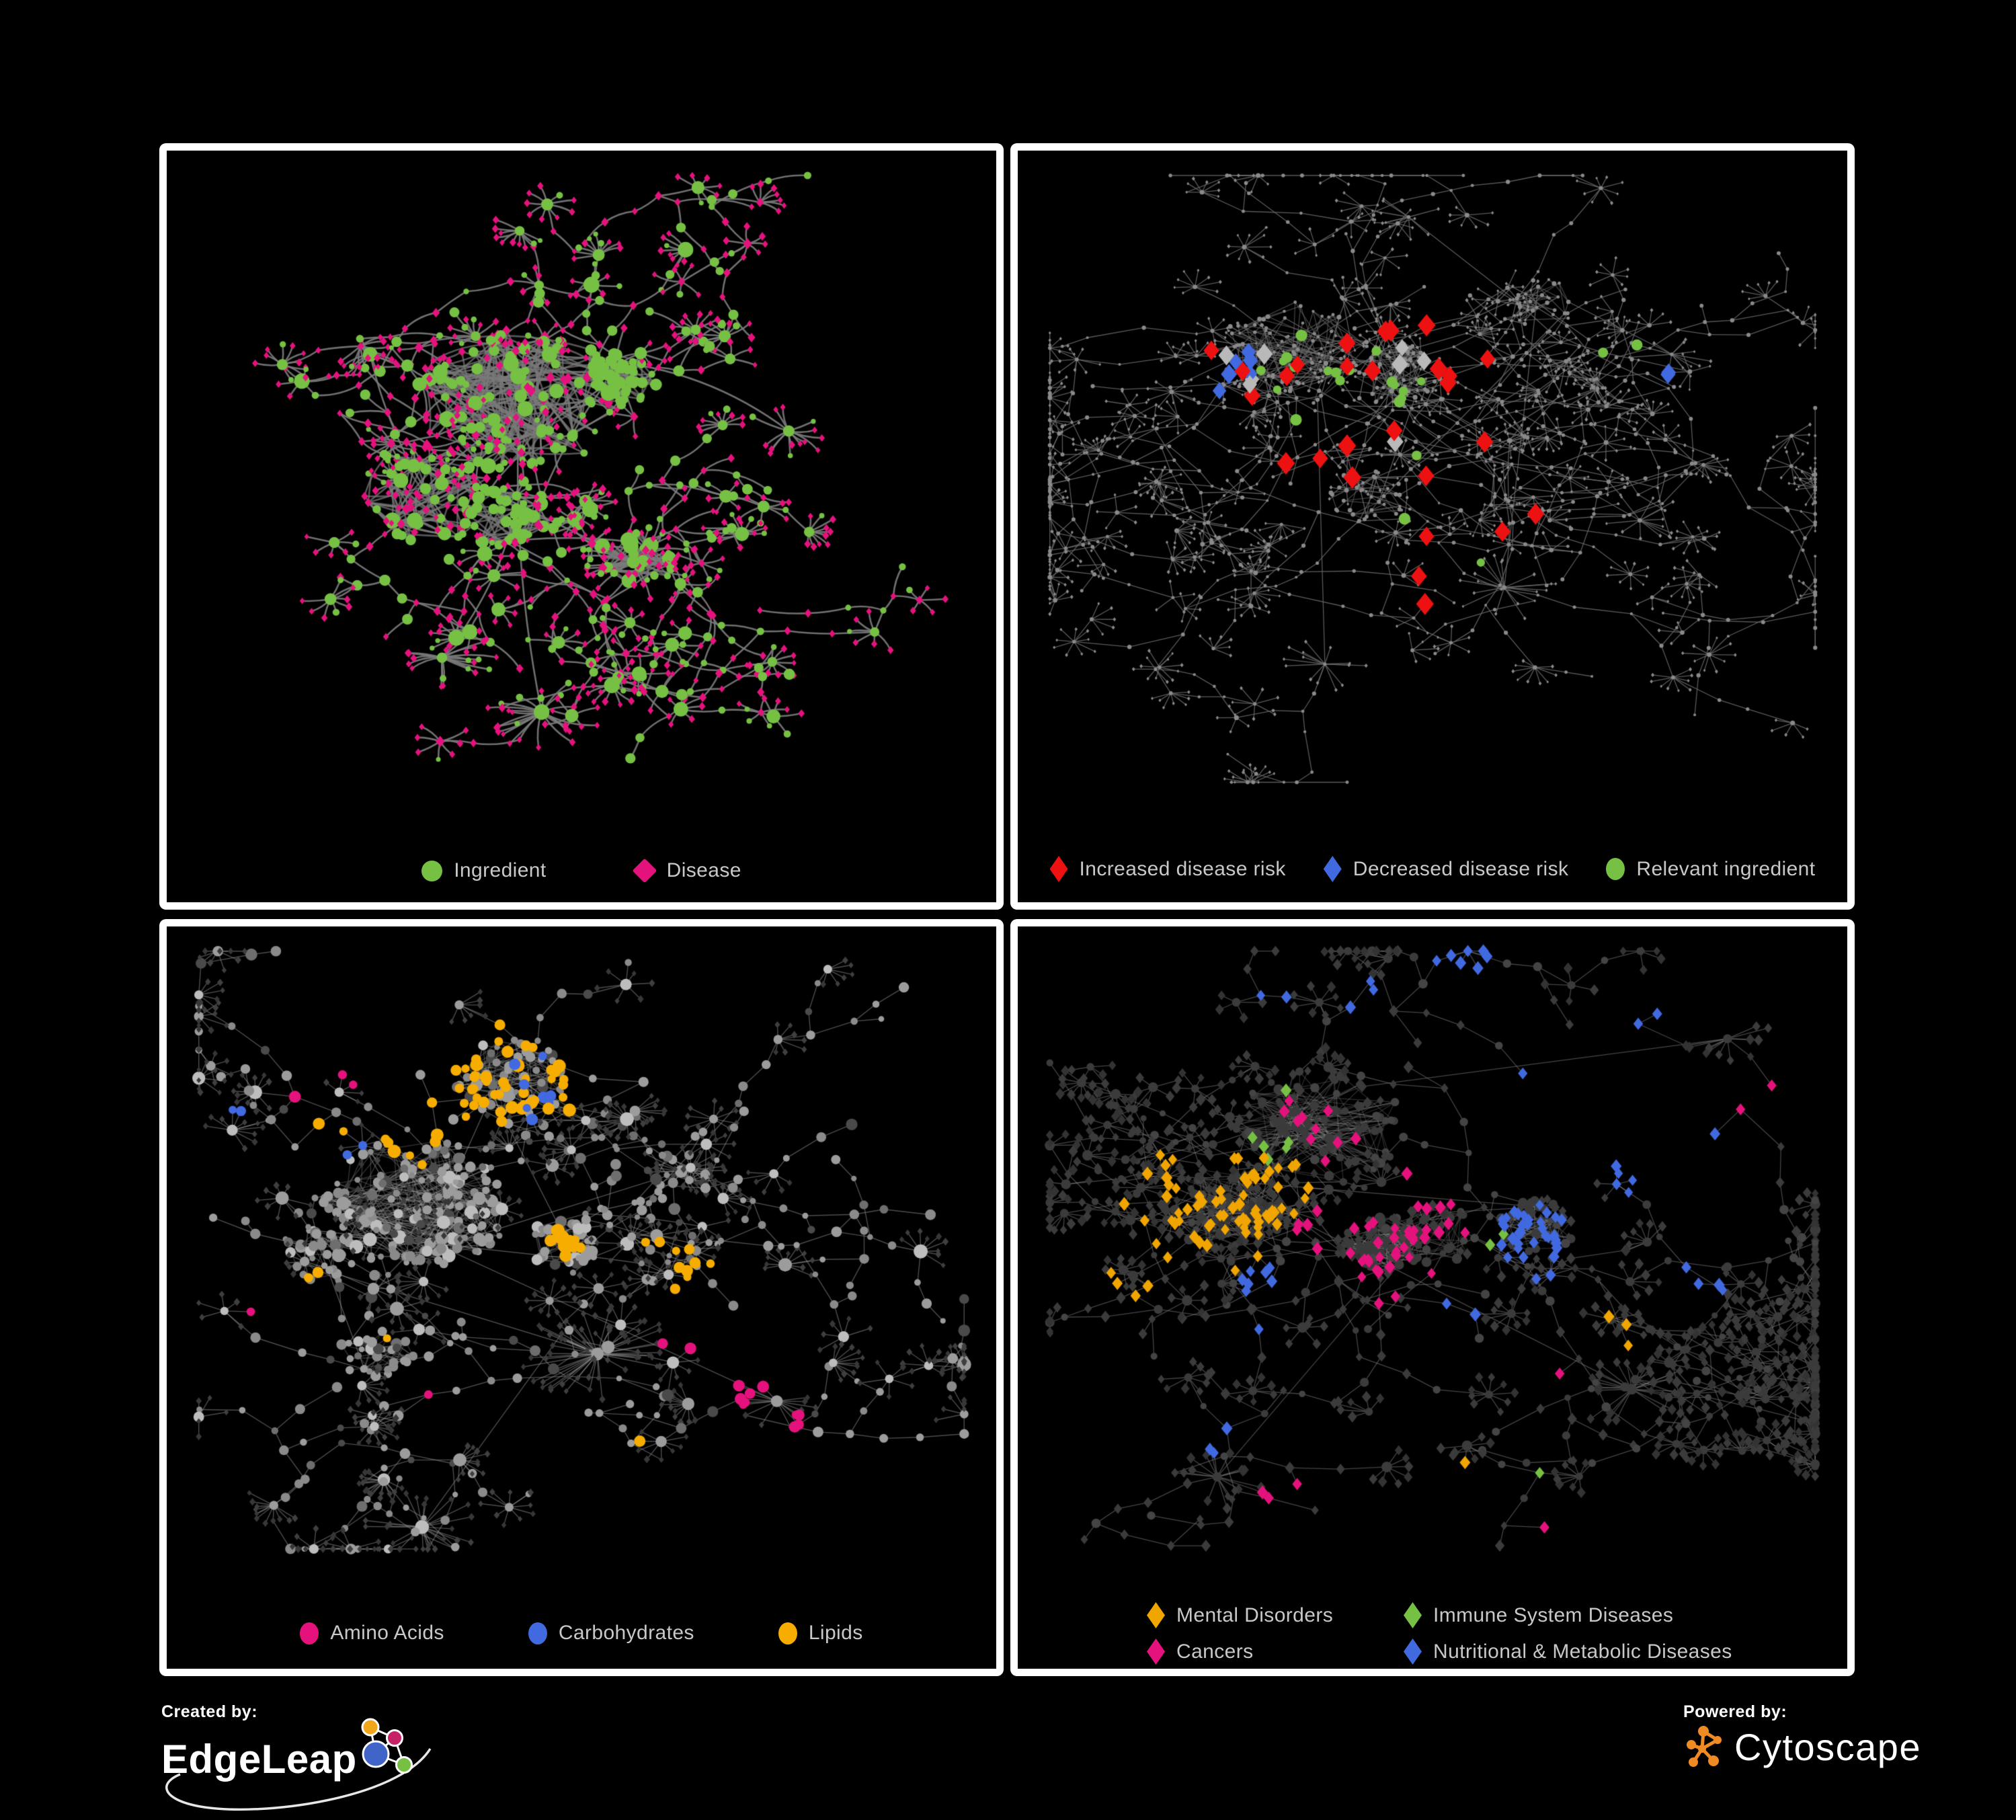  What do you see at coordinates (626, 1633) in the screenshot?
I see `legend-label: Carbohydrates` at bounding box center [626, 1633].